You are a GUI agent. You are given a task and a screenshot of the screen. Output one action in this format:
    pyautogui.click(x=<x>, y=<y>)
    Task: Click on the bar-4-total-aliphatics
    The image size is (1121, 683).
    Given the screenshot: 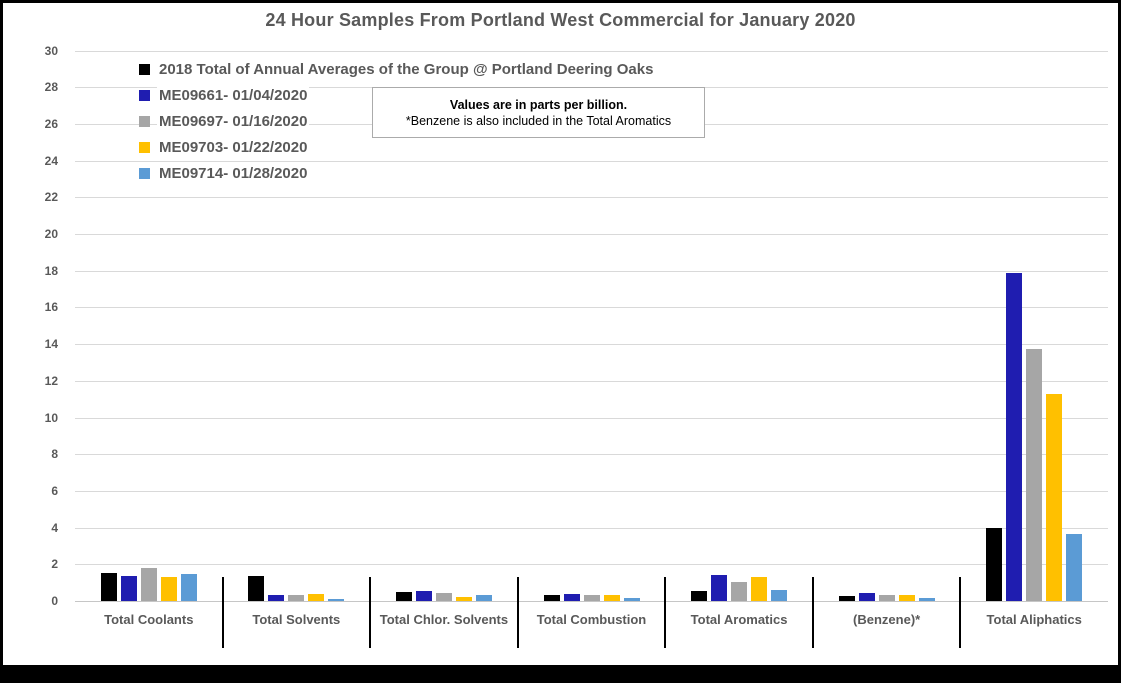 What is the action you would take?
    pyautogui.click(x=1054, y=497)
    